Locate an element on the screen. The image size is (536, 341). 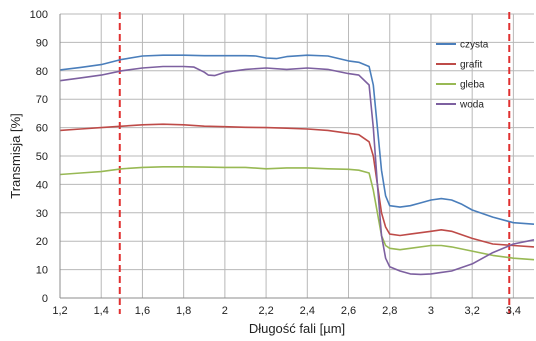
legend-label: grafit is located at coordinates (471, 65).